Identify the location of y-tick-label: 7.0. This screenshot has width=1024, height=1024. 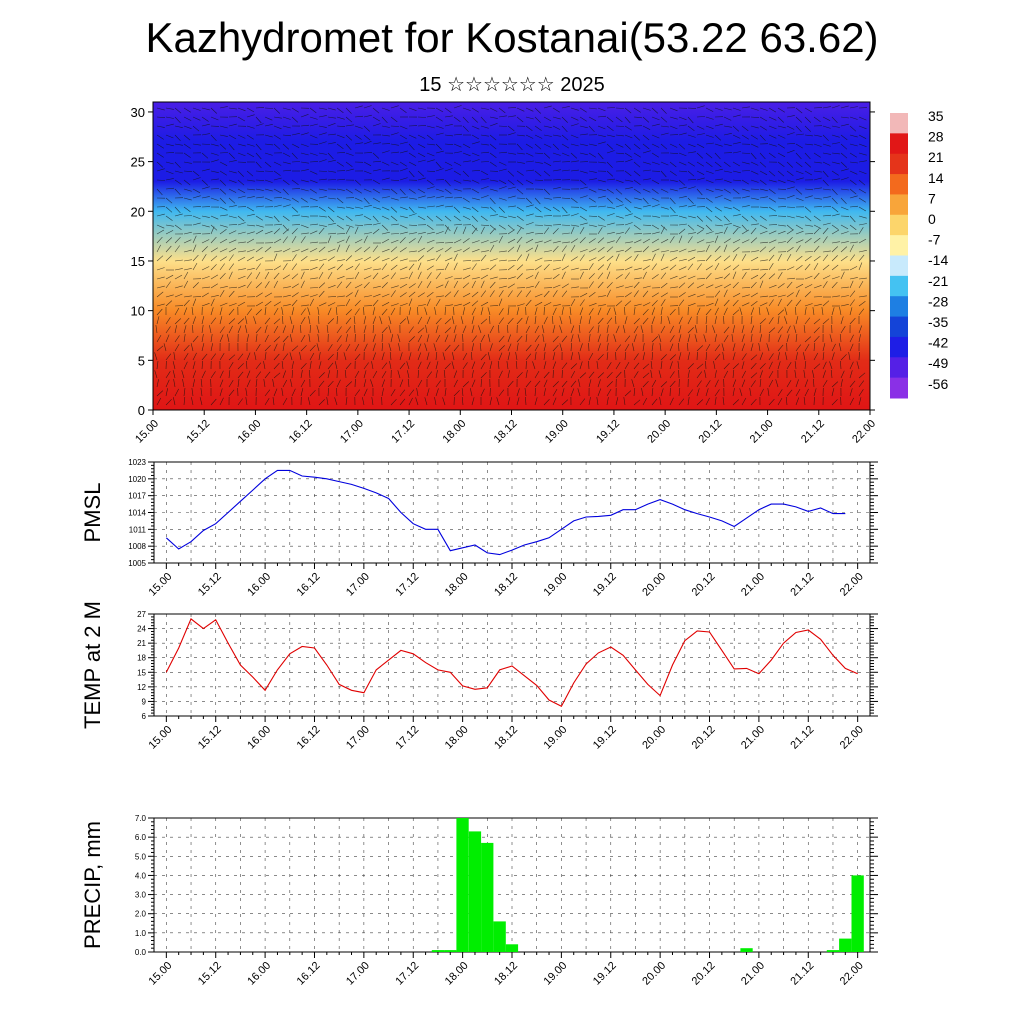
(141, 818).